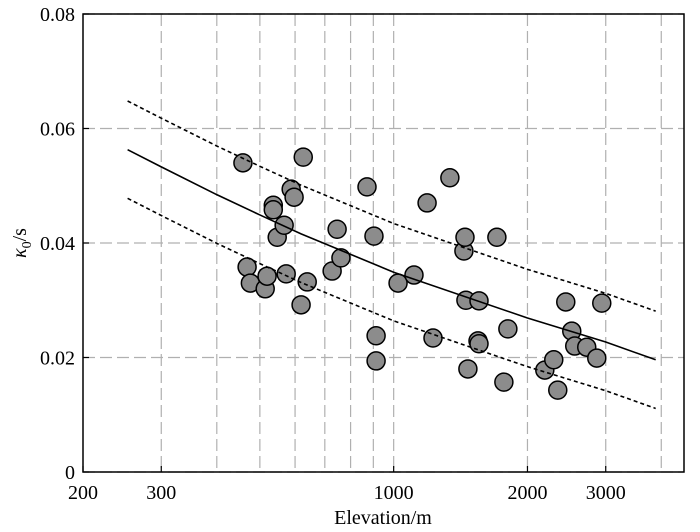 The image size is (700, 532). Describe the element at coordinates (527, 493) in the screenshot. I see `x-tick-label: 2000` at that location.